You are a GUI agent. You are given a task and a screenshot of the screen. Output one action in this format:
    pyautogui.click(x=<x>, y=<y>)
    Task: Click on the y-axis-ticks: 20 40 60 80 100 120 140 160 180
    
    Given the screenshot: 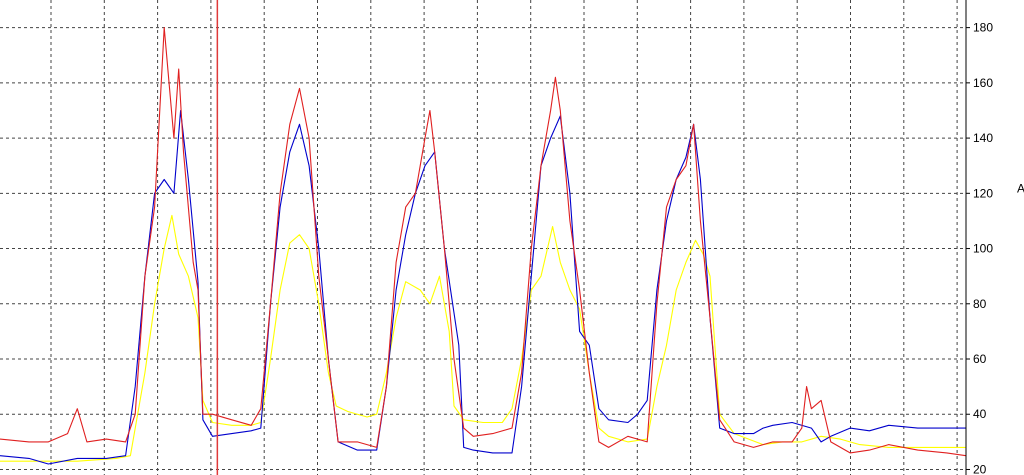 What is the action you would take?
    pyautogui.click(x=979, y=248)
    